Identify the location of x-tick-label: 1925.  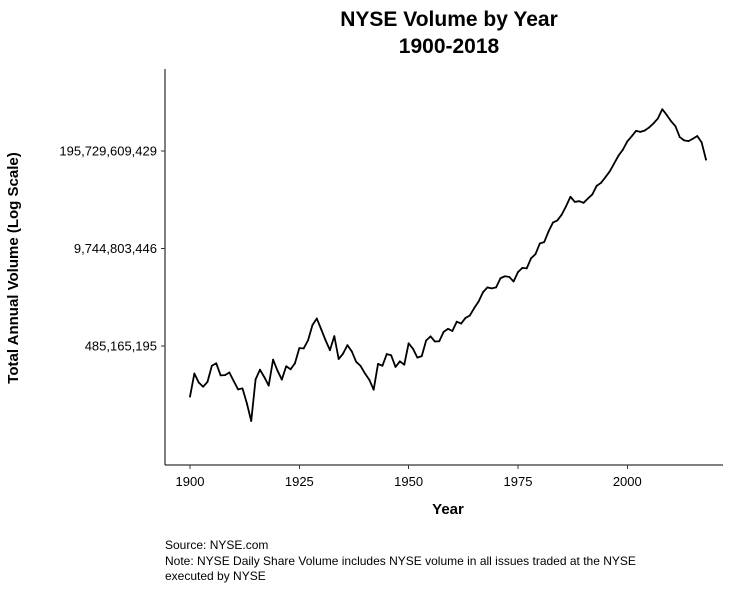
(299, 481).